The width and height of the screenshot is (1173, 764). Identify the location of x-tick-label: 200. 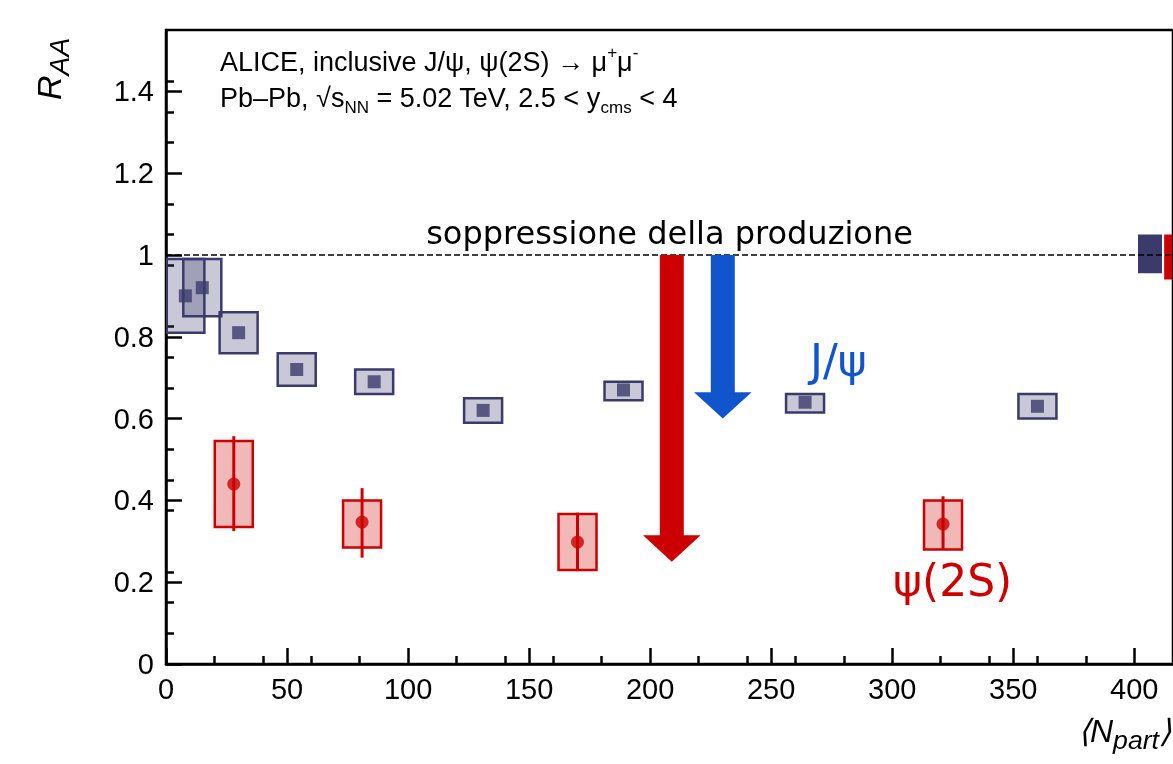
(650, 688).